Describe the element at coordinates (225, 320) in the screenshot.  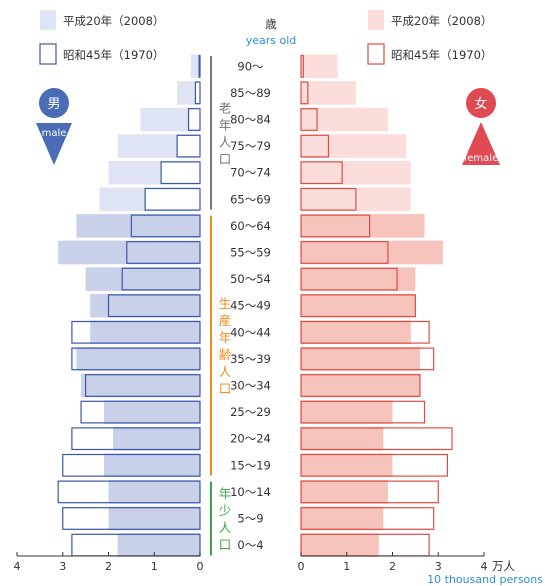
I see `group-label-1-char-1: 産` at that location.